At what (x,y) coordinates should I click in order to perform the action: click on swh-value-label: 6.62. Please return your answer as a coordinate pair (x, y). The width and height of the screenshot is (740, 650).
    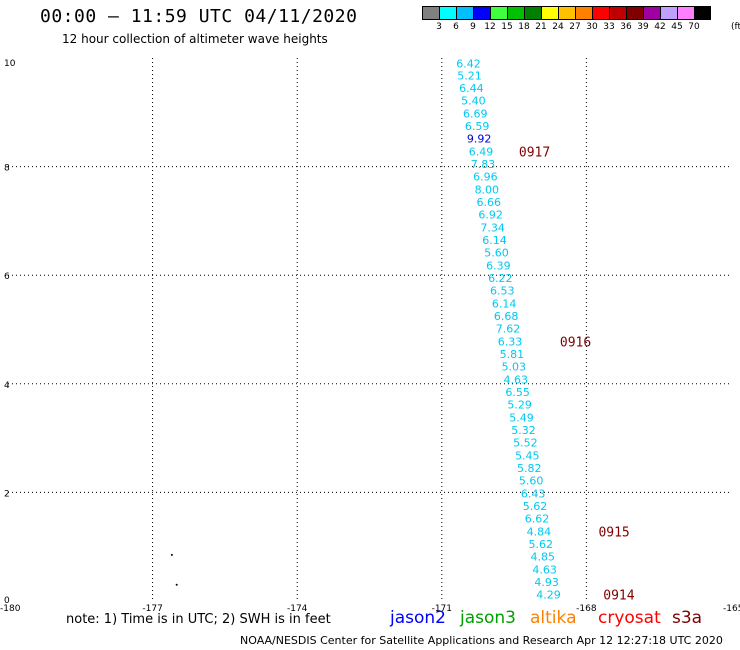
    Looking at the image, I should click on (537, 518).